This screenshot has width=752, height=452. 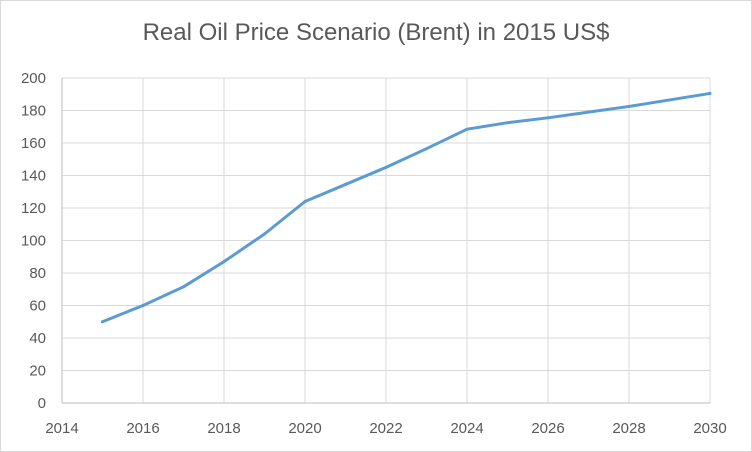 What do you see at coordinates (710, 93) in the screenshot?
I see `data-point-2030` at bounding box center [710, 93].